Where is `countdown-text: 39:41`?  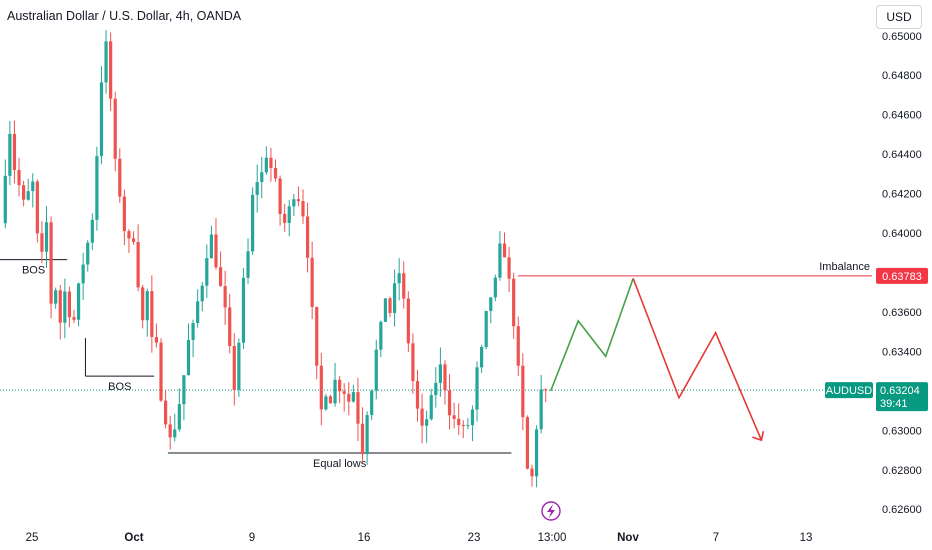
countdown-text: 39:41 is located at coordinates (894, 404).